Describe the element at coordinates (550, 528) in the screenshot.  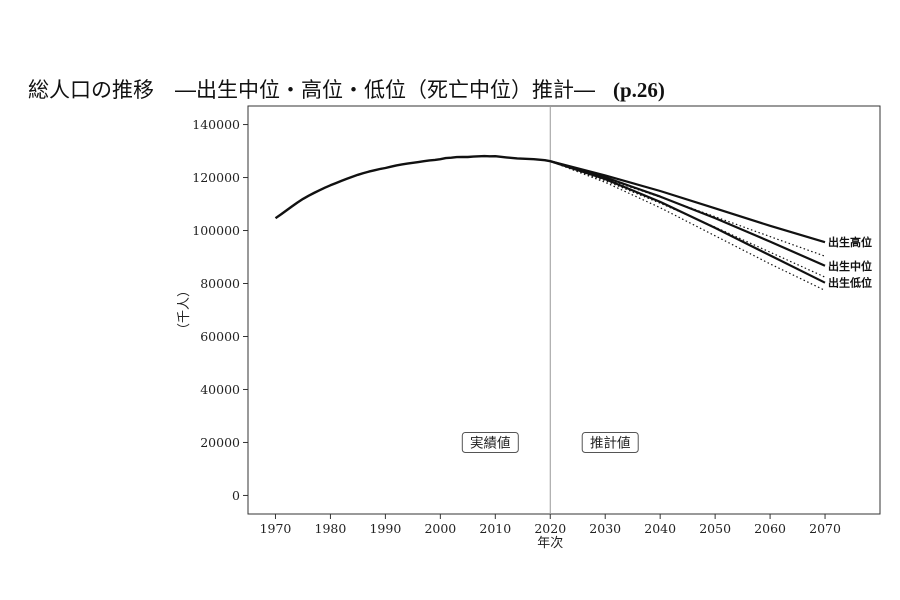
I see `x-tick-label: 2020` at that location.